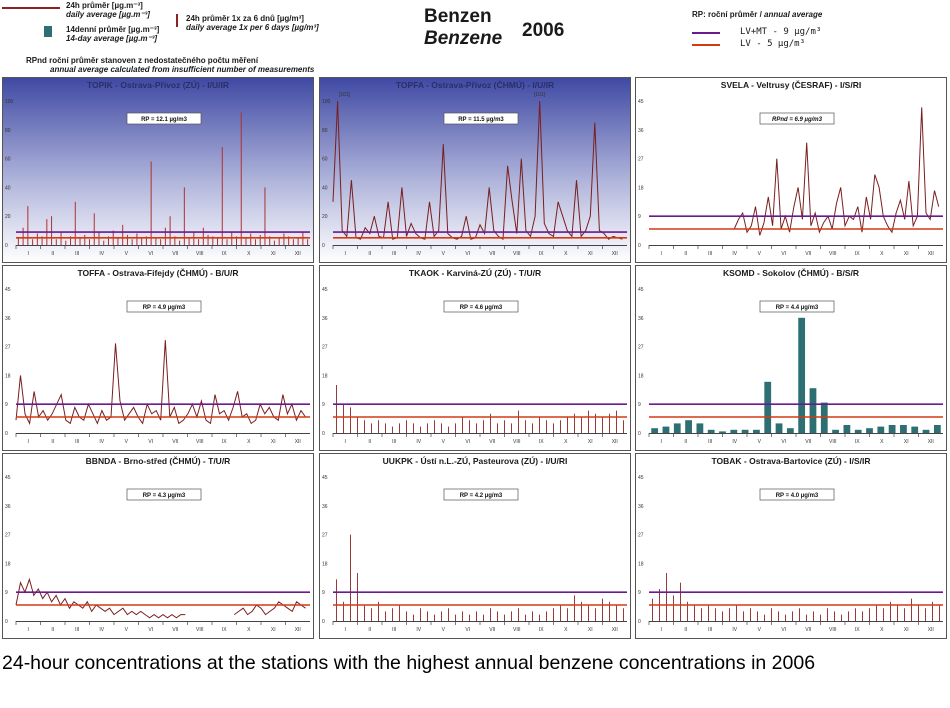 The width and height of the screenshot is (950, 708). I want to click on station-title: SVELA - Veltrusy (ČESRAF) - I/S/RI, so click(791, 84).